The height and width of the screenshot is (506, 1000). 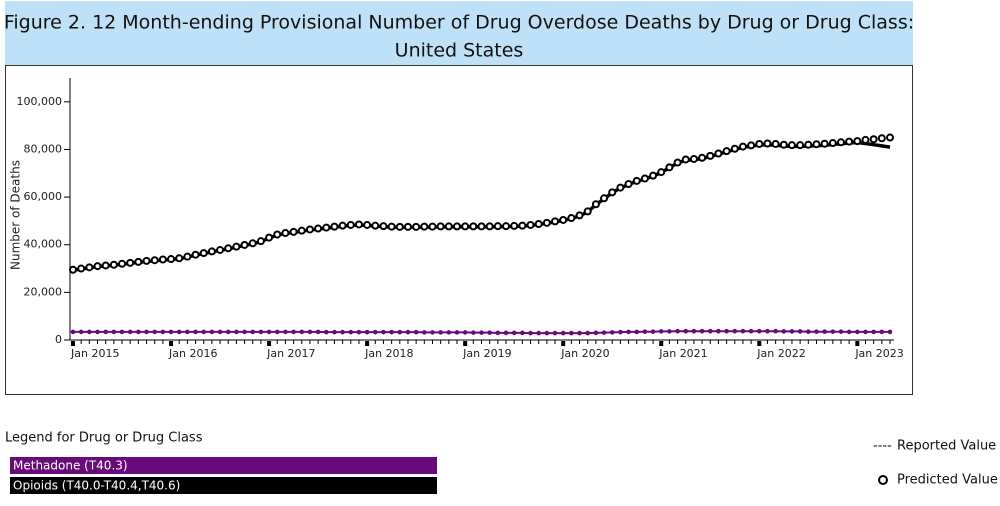 What do you see at coordinates (459, 33) in the screenshot?
I see `title-banner` at bounding box center [459, 33].